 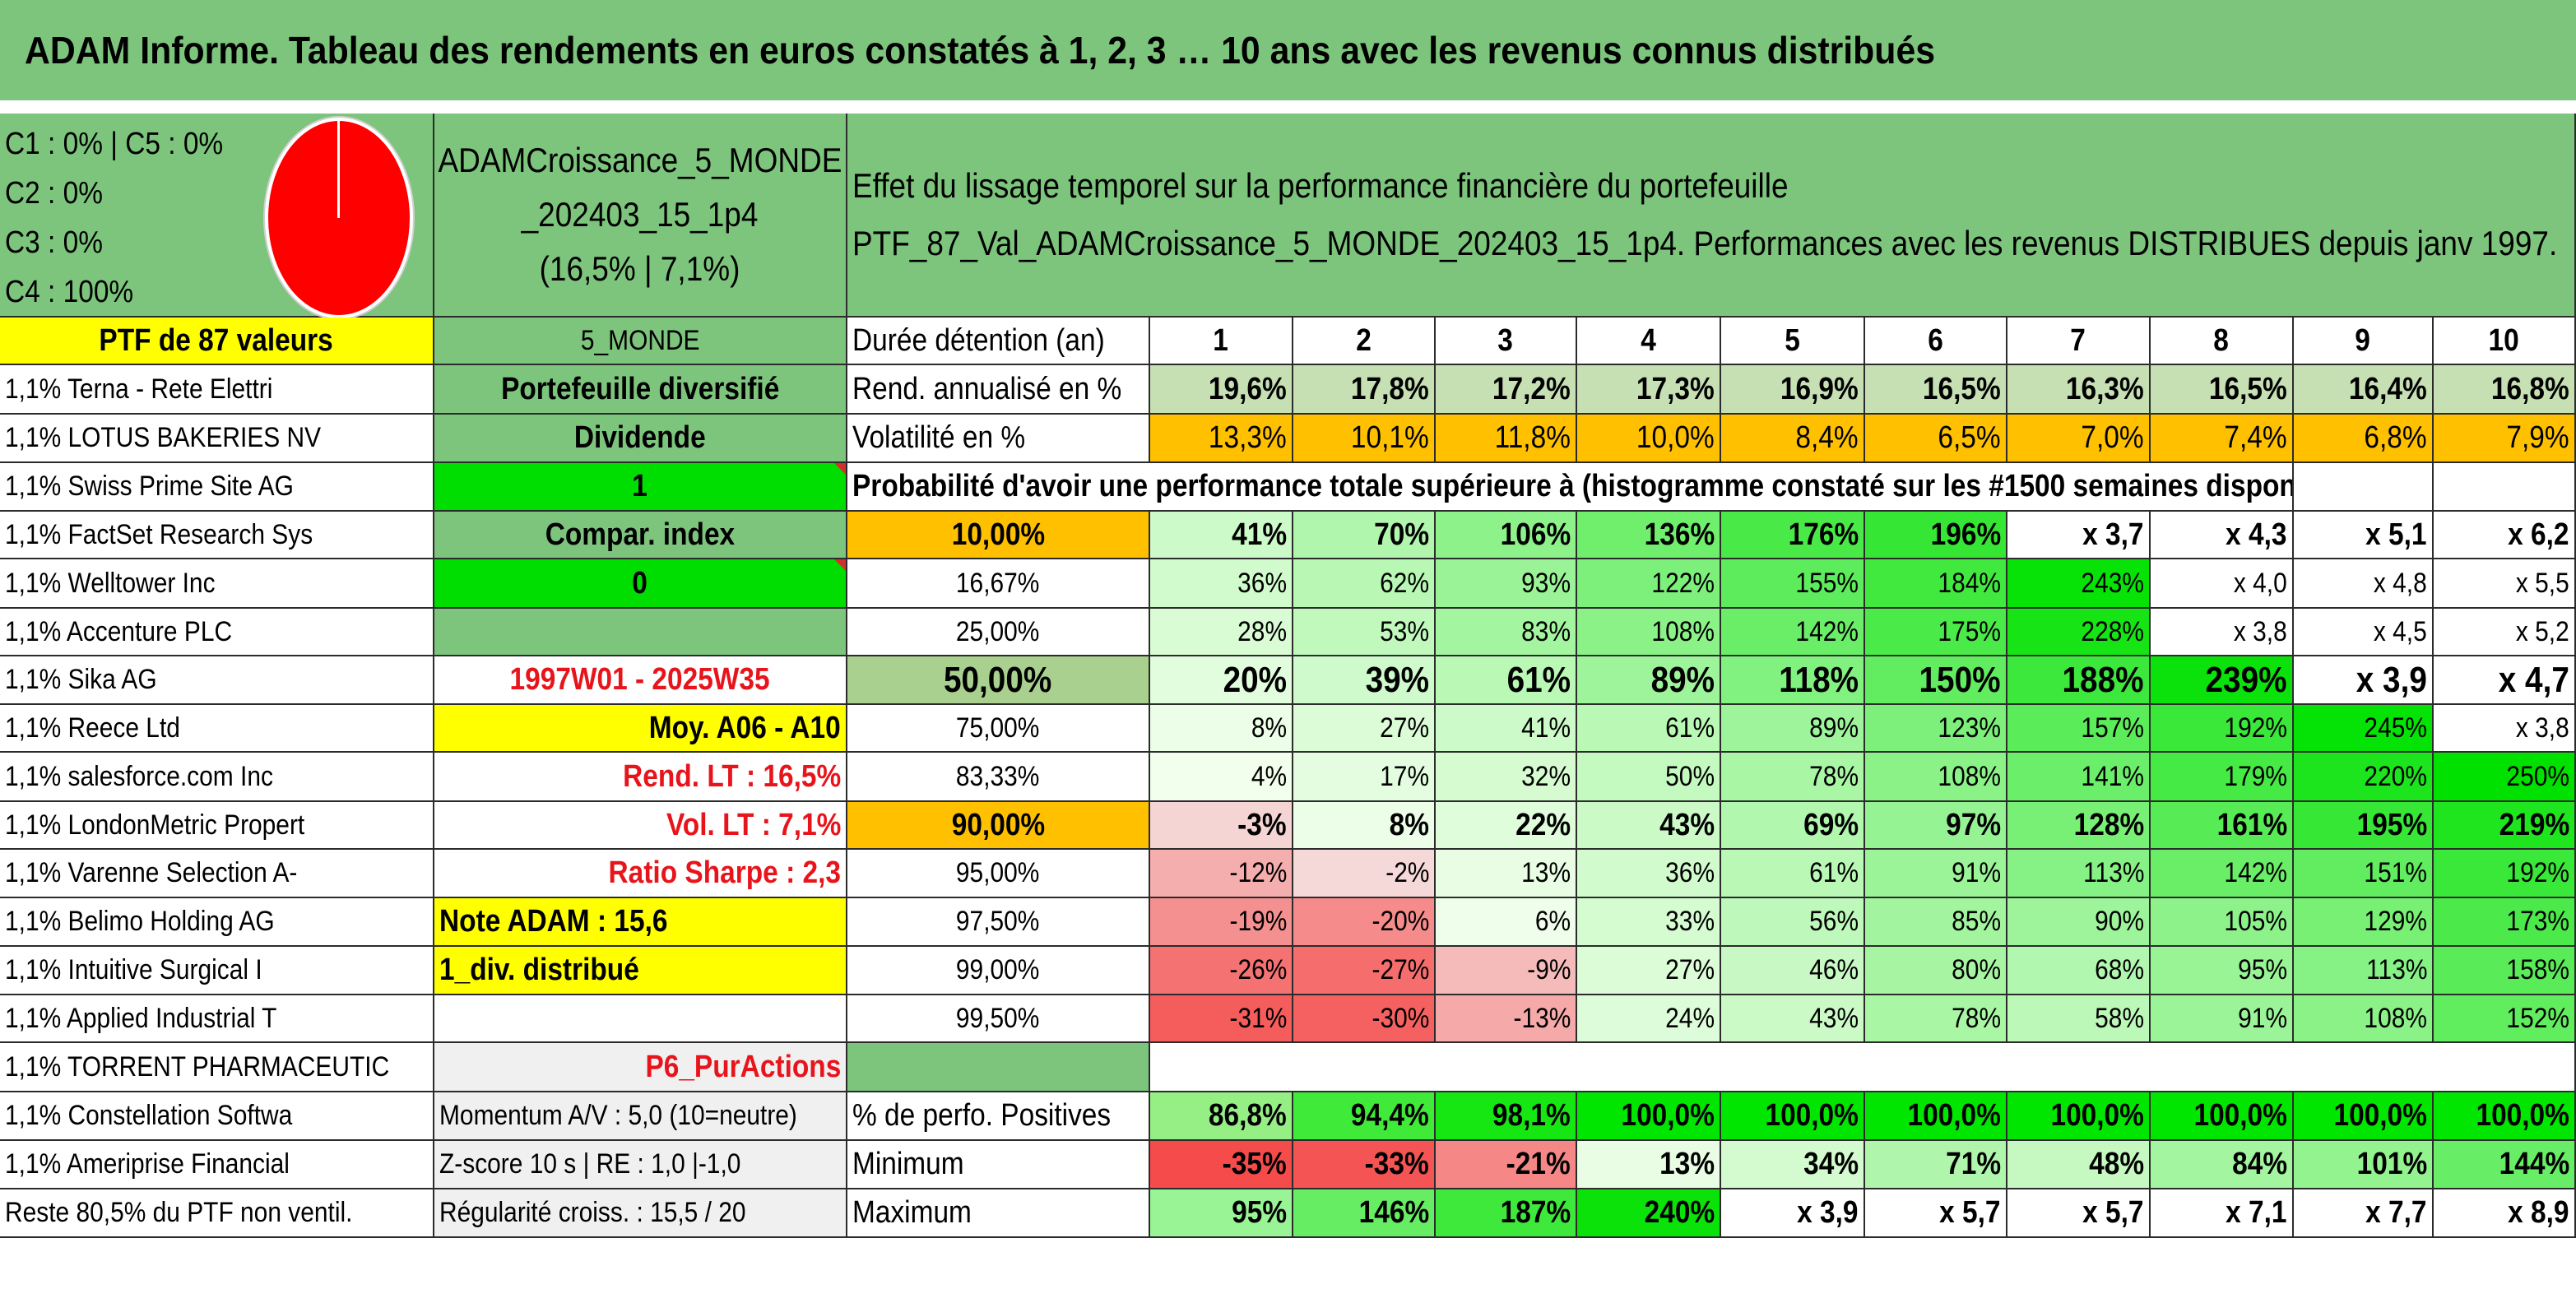 I want to click on holding-item-text: 1,1% salesforce.com Inc, so click(x=139, y=776).